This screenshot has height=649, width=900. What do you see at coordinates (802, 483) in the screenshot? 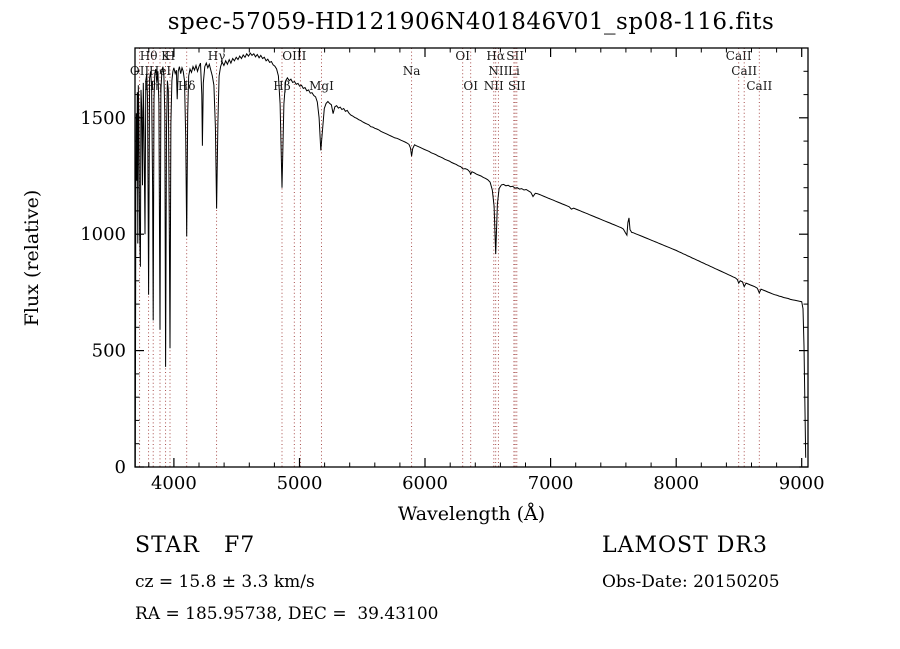
I see `x-tick-label: 9000` at bounding box center [802, 483].